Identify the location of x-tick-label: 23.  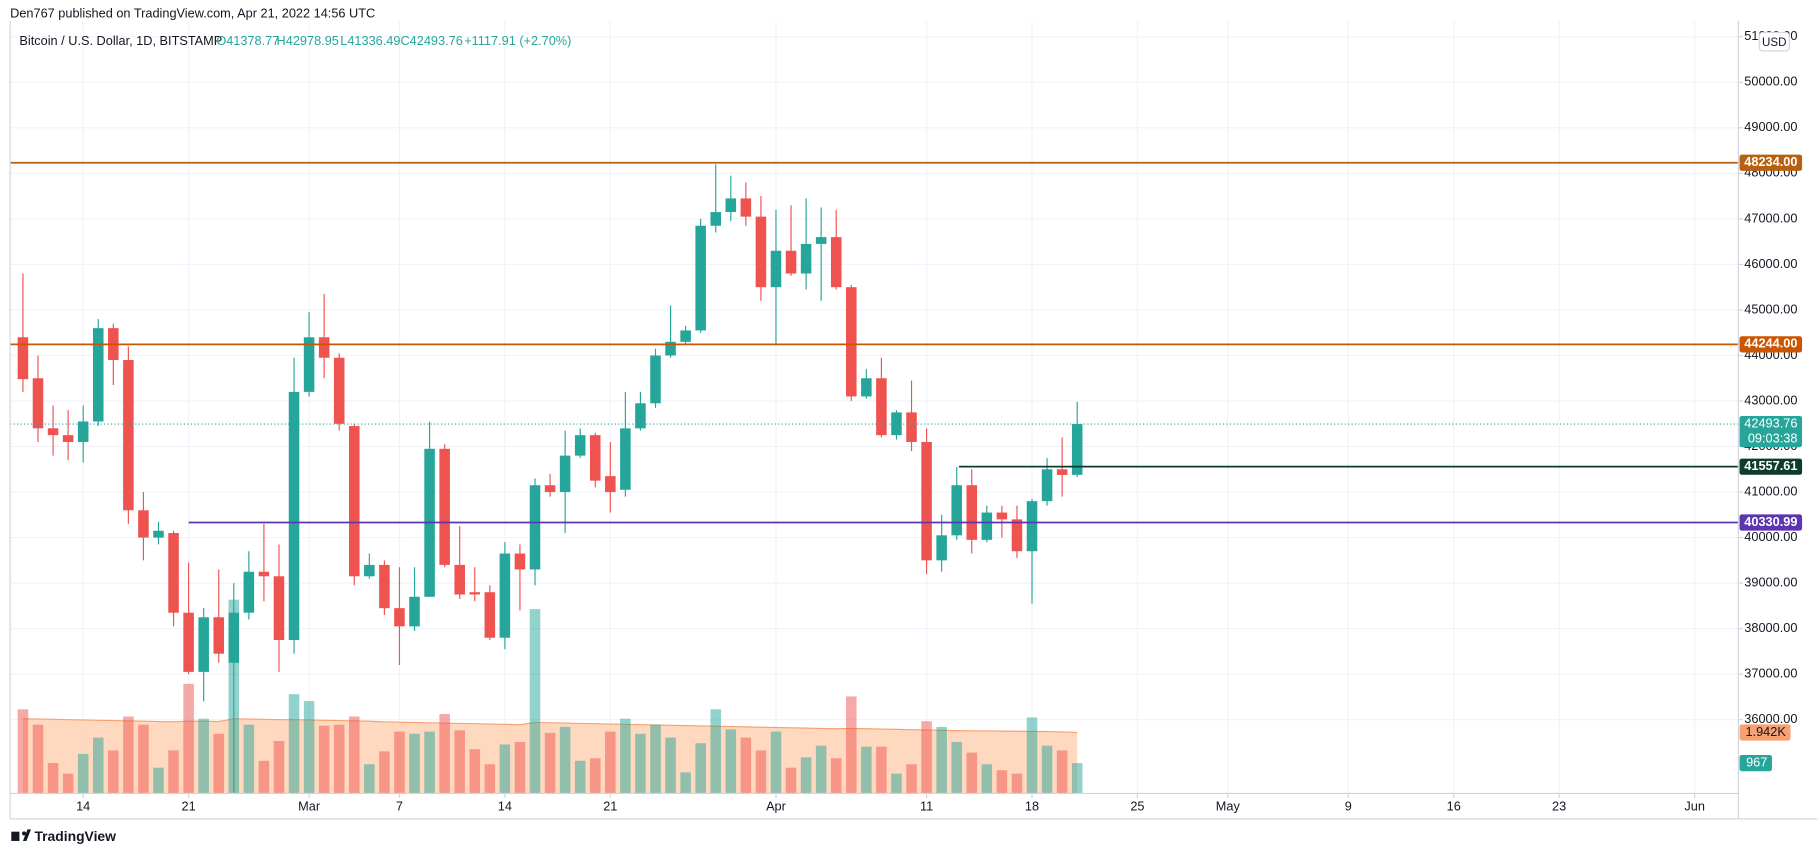
(1559, 806).